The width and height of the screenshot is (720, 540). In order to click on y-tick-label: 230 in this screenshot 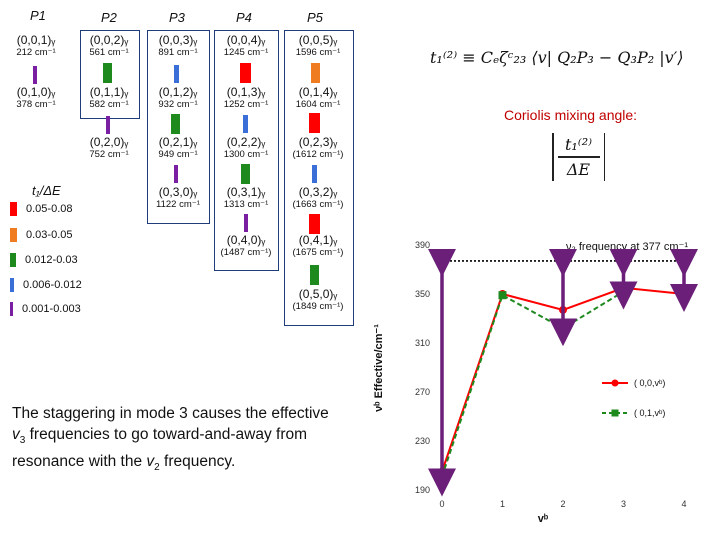, I will do `click(422, 441)`.